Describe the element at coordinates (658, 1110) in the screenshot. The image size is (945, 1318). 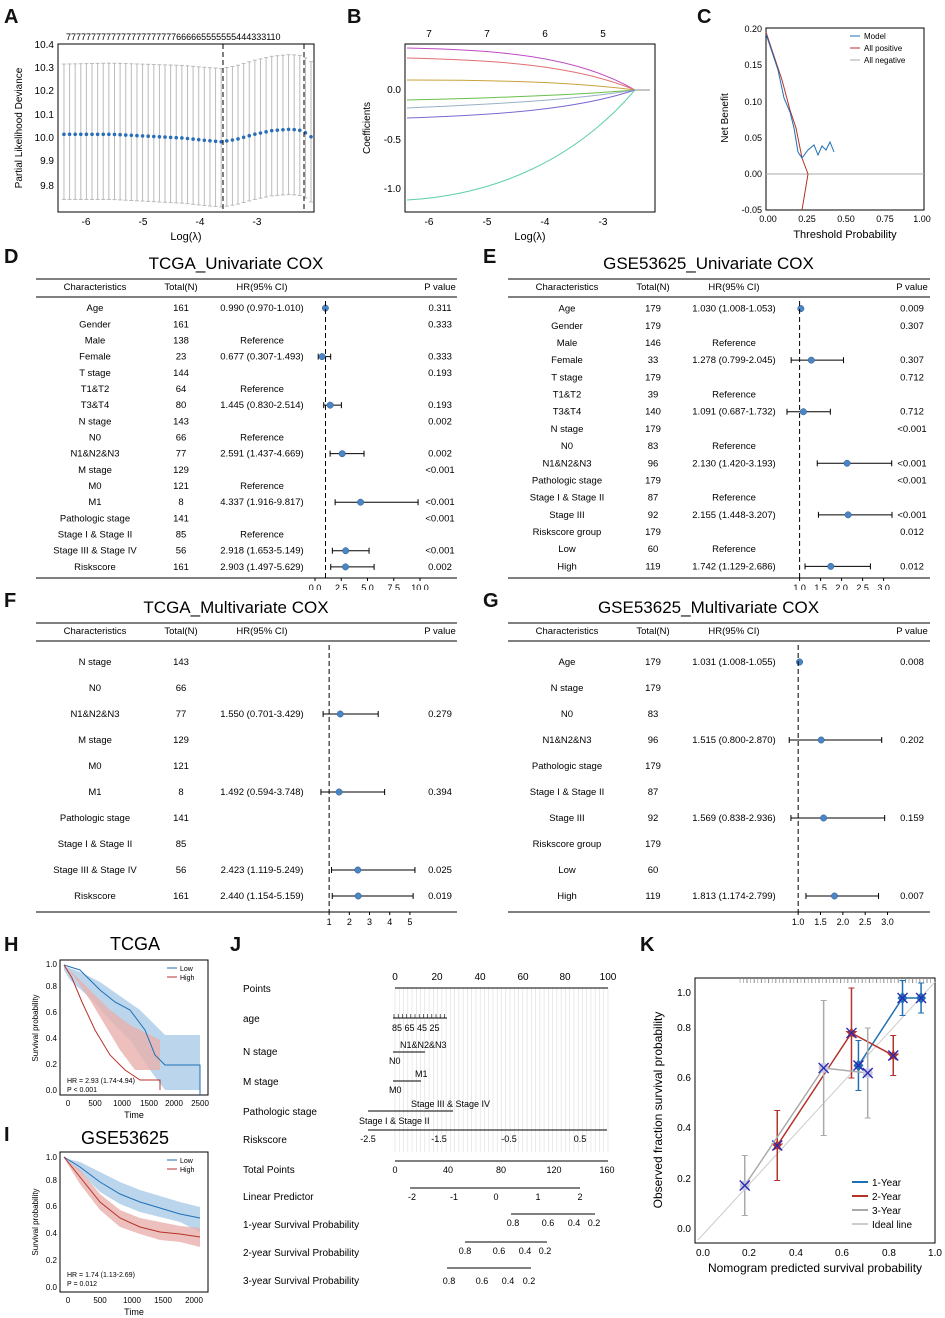
I see `panel-k-ylabel: Observed fraction survival probability` at that location.